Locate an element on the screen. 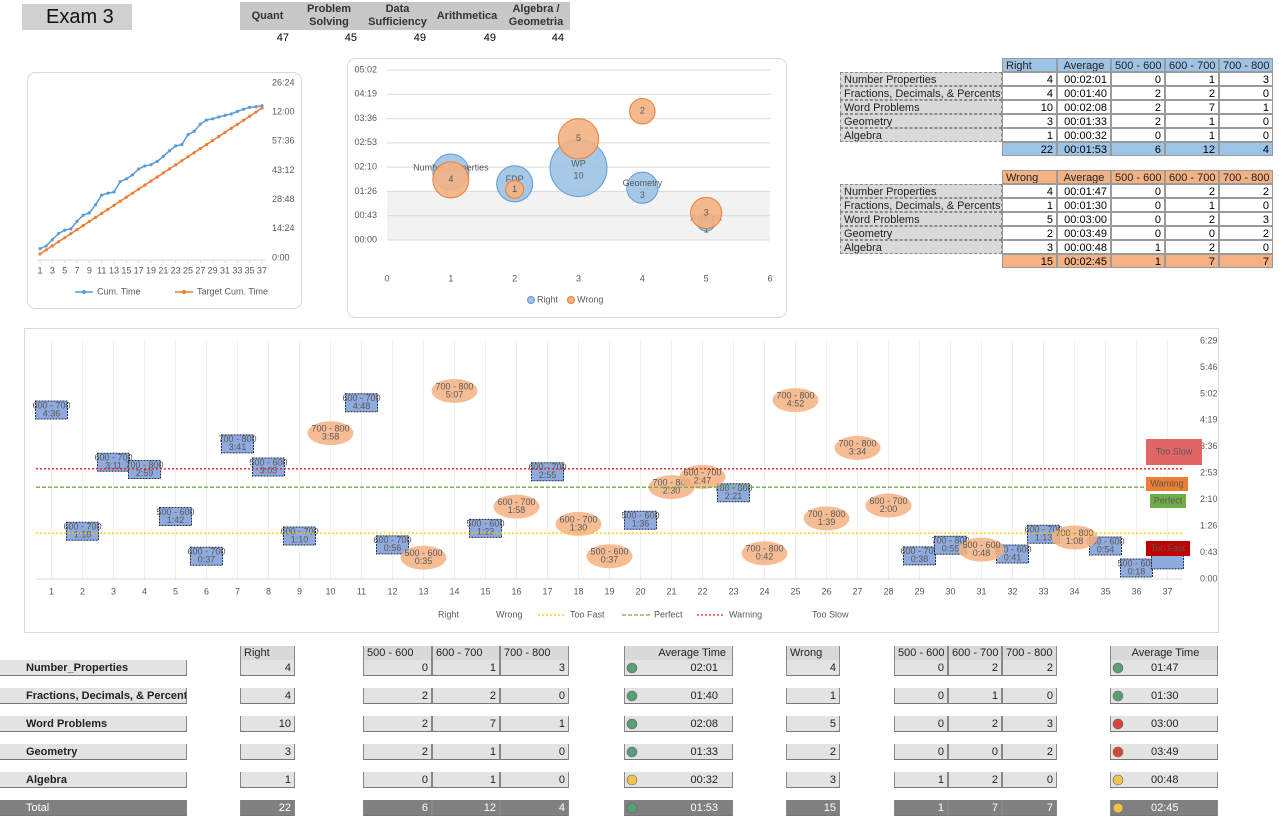 Image resolution: width=1288 pixels, height=825 pixels. y-tick-label: 03:36 is located at coordinates (365, 118).